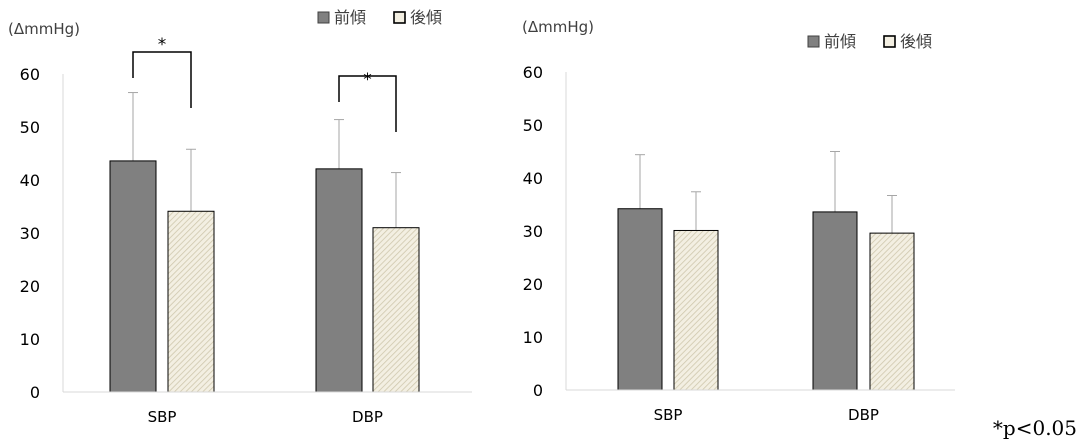 The height and width of the screenshot is (448, 1083). I want to click on significance-note: *p<0.05, so click(1035, 428).